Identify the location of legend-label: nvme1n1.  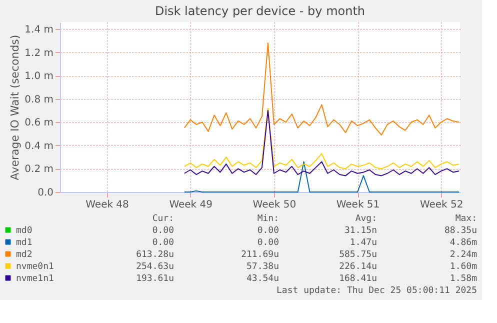
(35, 279).